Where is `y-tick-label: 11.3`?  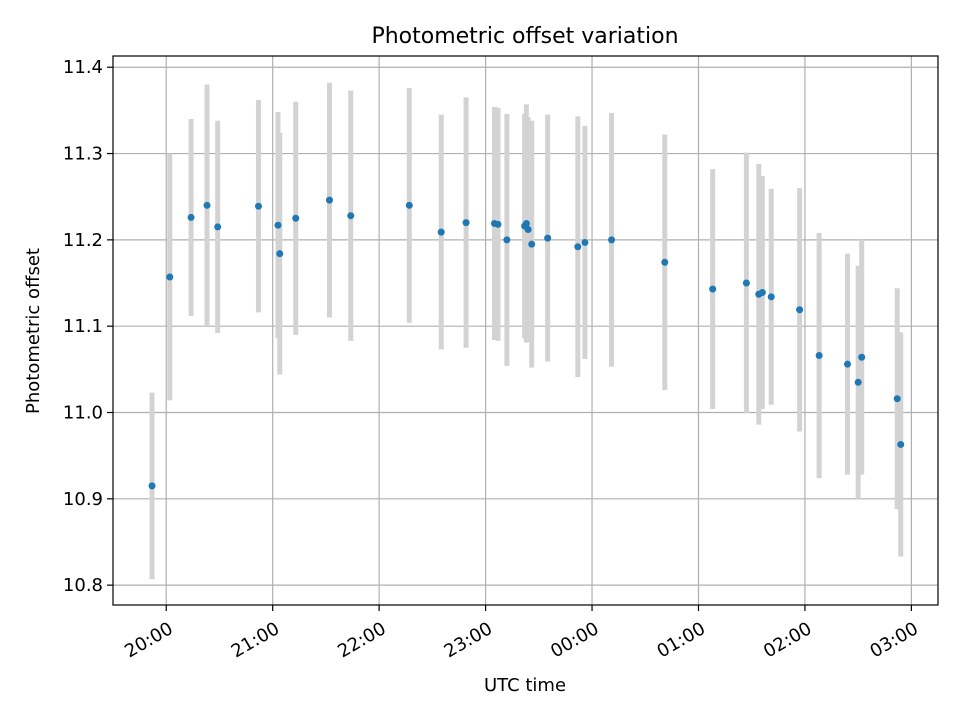
y-tick-label: 11.3 is located at coordinates (83, 154).